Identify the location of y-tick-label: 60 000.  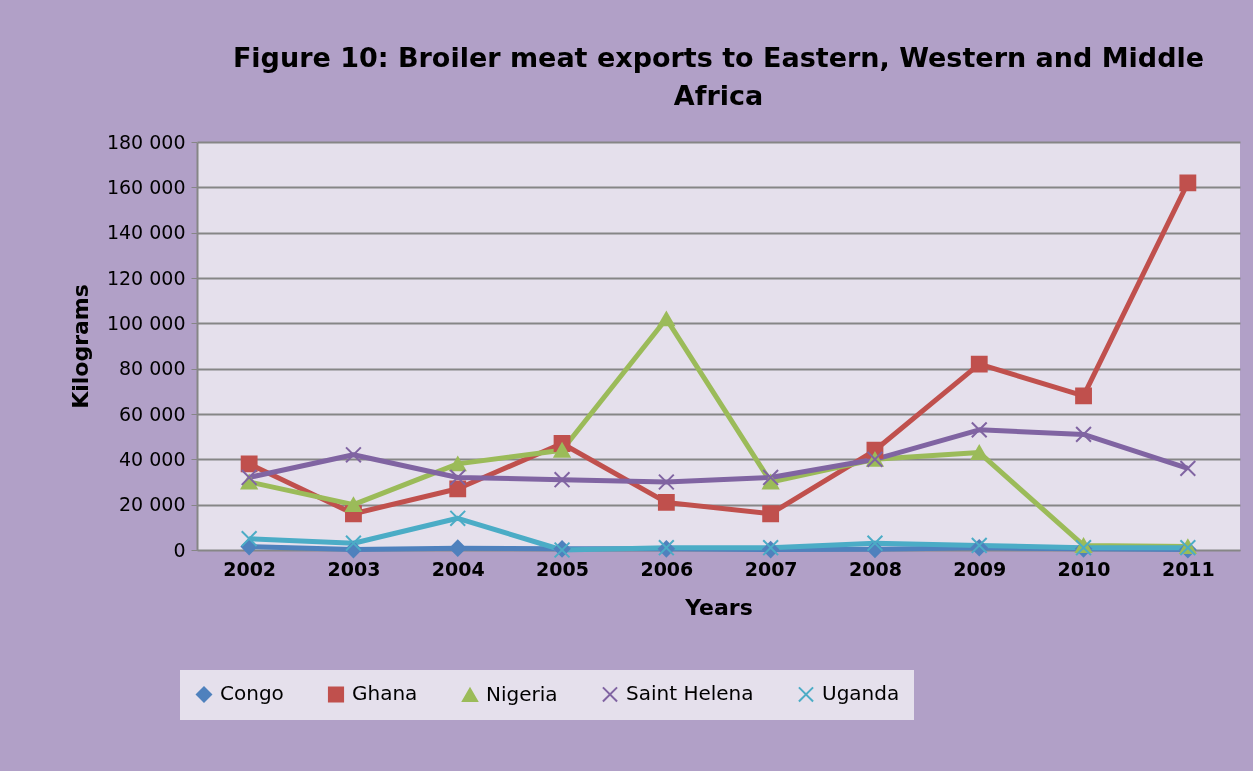
(152, 413).